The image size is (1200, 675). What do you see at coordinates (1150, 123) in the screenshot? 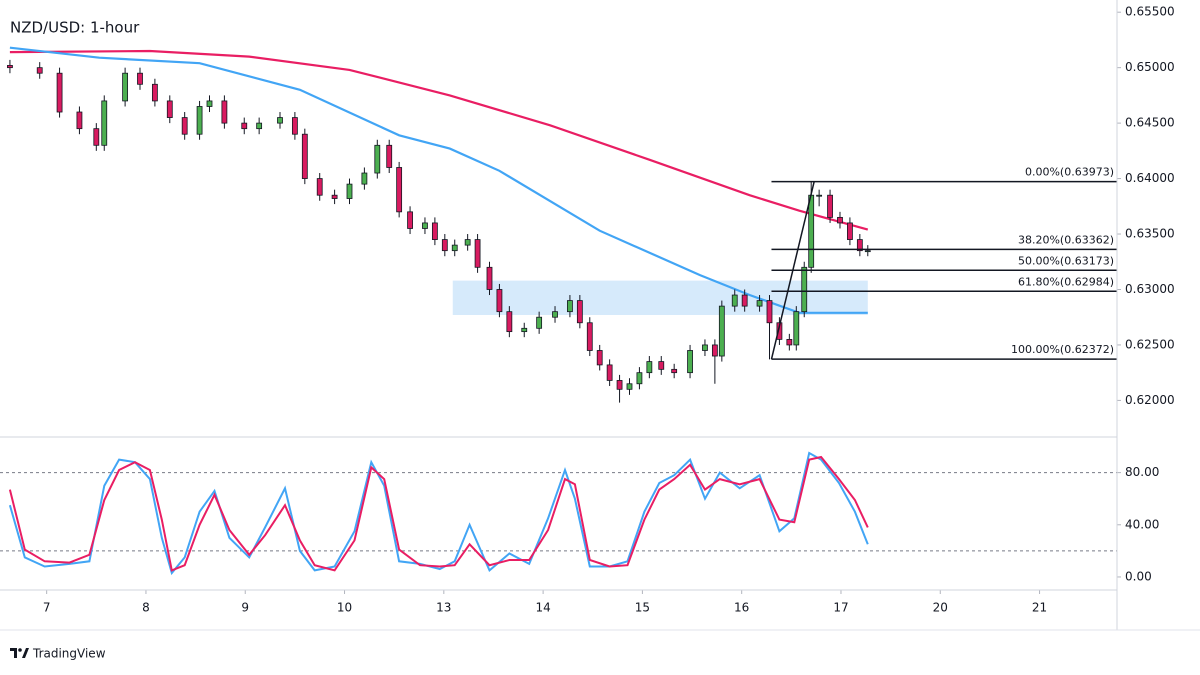
I see `y-tick-label: 0.64500` at bounding box center [1150, 123].